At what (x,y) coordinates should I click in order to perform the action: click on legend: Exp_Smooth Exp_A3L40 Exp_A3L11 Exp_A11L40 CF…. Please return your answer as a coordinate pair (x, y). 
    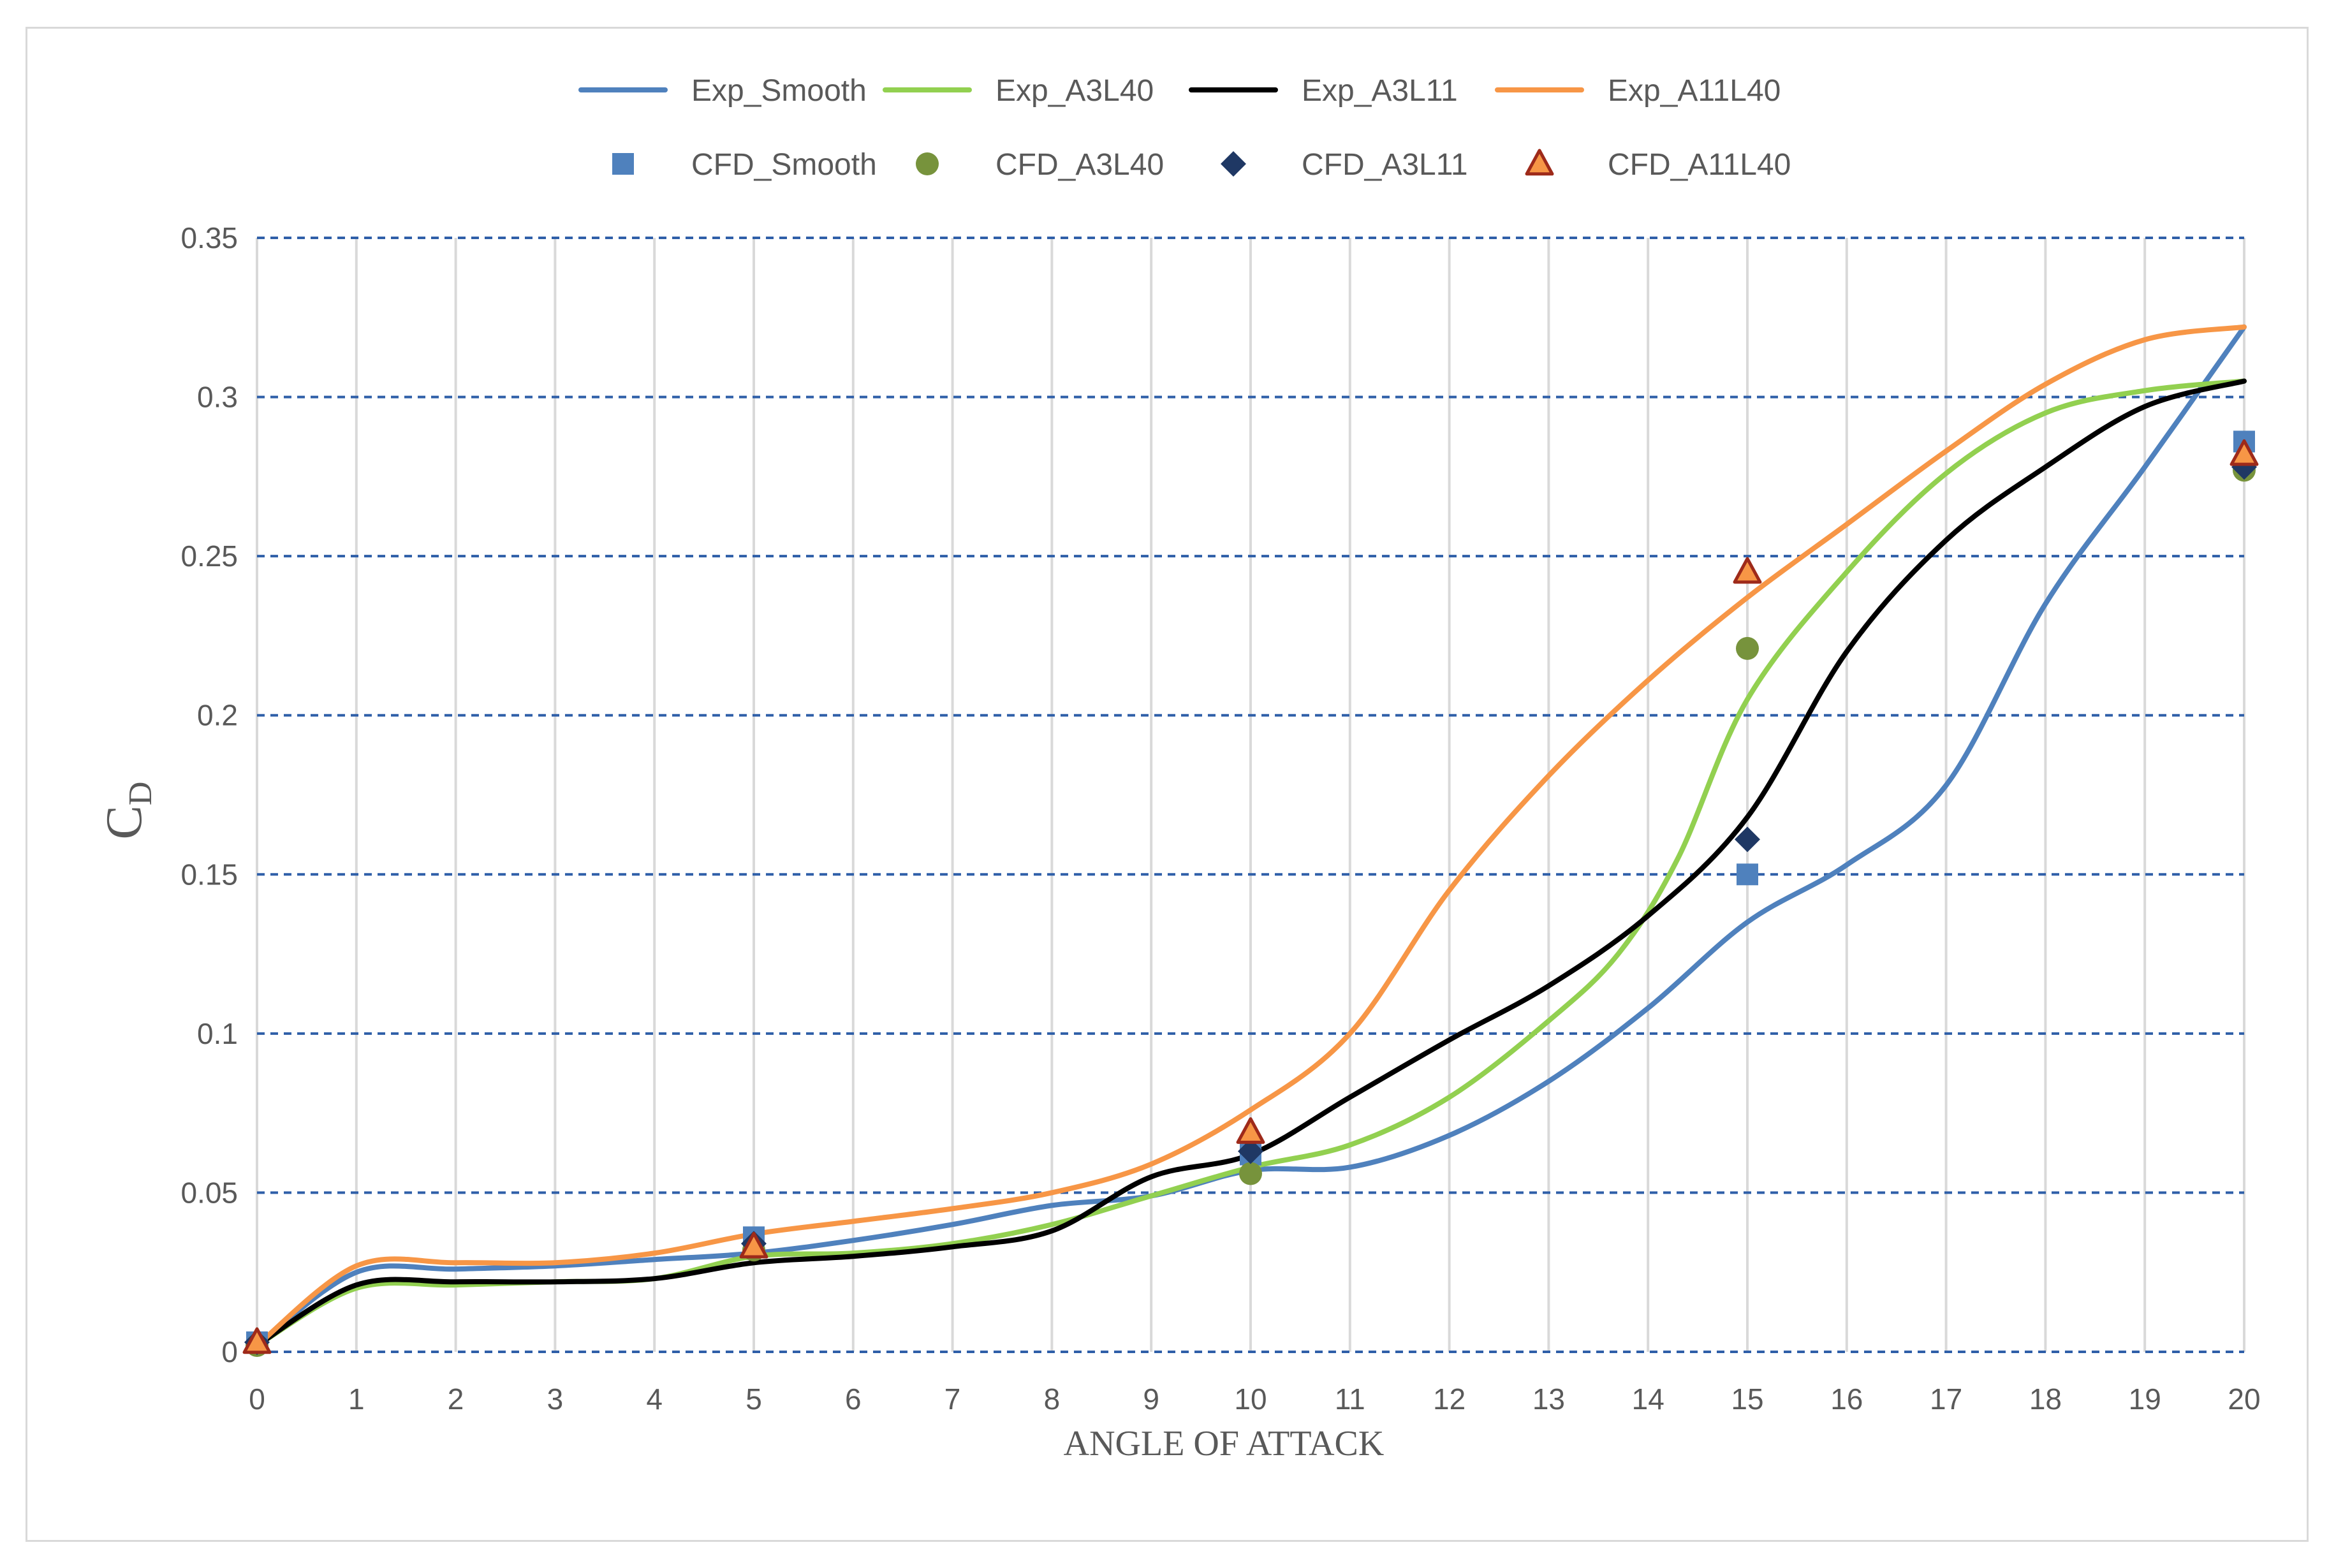
    Looking at the image, I should click on (1184, 128).